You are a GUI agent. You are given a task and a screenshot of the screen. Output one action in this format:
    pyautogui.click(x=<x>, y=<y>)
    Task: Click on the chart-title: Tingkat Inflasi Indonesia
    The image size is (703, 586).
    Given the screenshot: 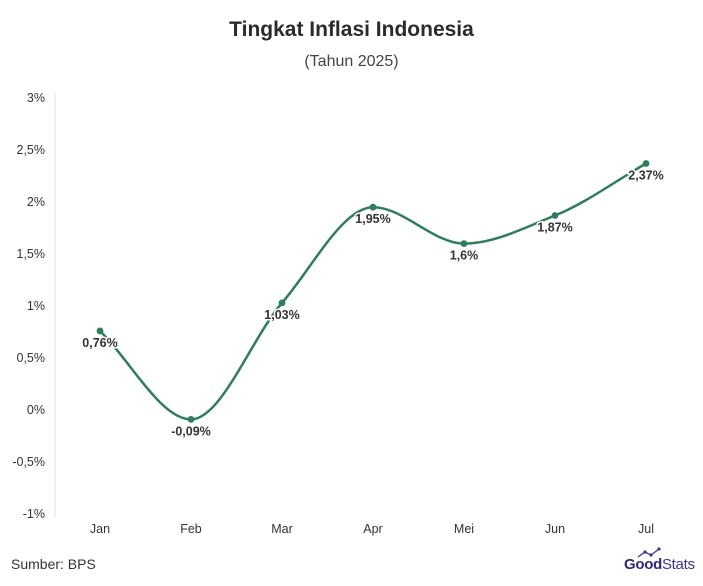 What is the action you would take?
    pyautogui.click(x=351, y=29)
    